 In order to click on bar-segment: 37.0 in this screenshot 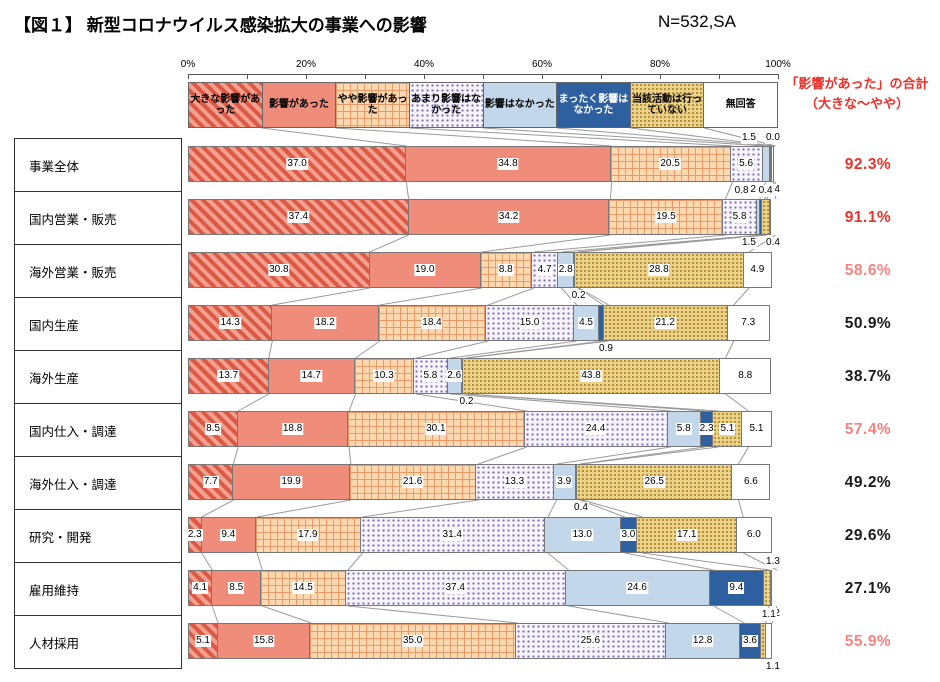, I will do `click(297, 164)`.